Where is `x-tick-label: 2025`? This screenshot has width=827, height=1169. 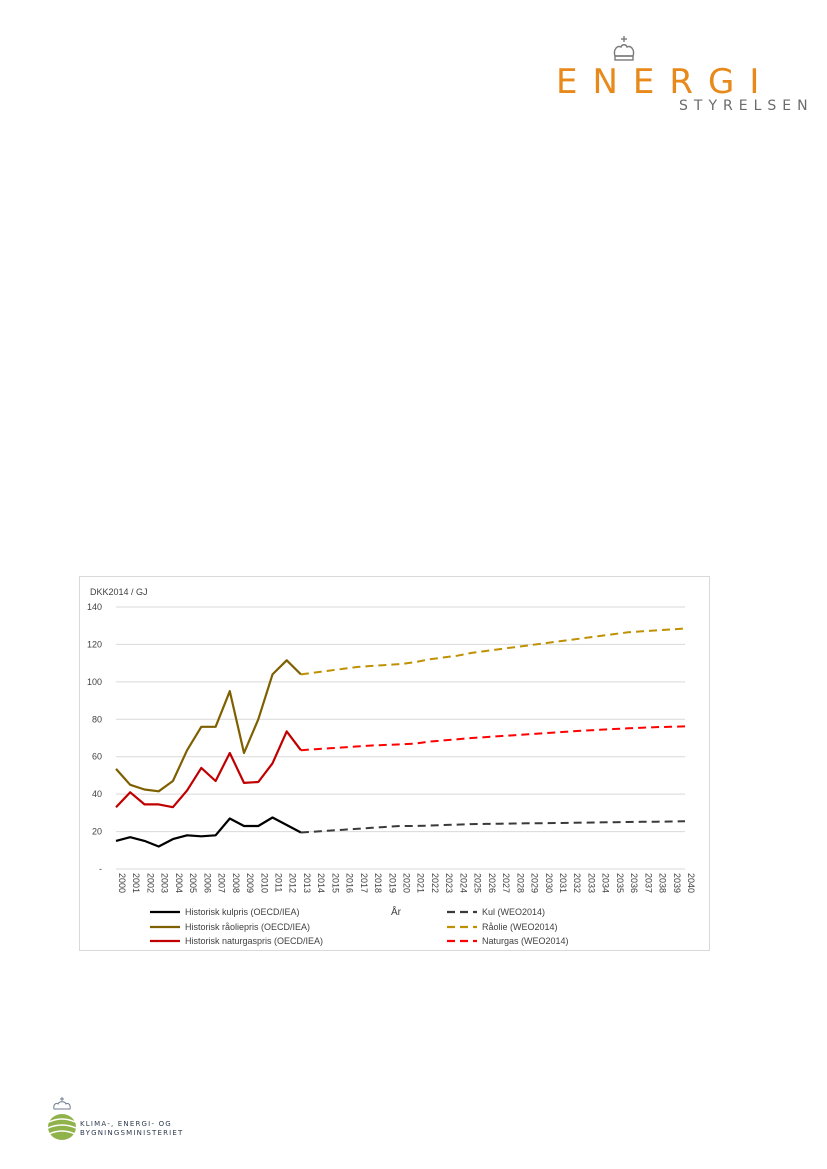 x-tick-label: 2025 is located at coordinates (478, 883).